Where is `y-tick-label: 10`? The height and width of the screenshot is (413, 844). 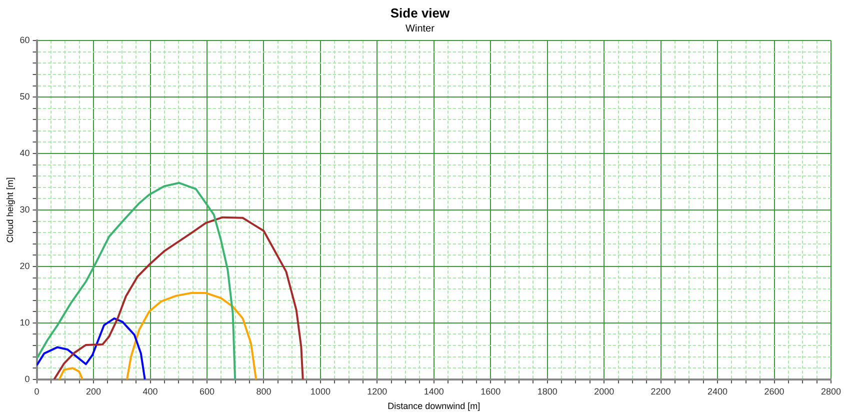 y-tick-label: 10 is located at coordinates (25, 322).